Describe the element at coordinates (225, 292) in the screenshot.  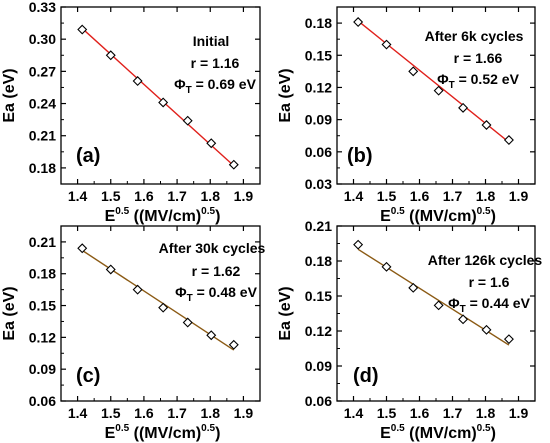
I see `phi-number: = 0.48 eV` at that location.